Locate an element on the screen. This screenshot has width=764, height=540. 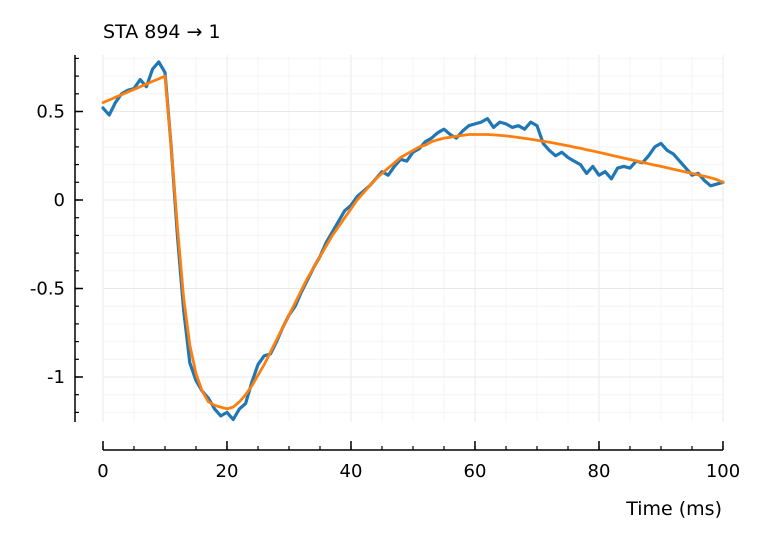
x-tick-label: 80 is located at coordinates (599, 471).